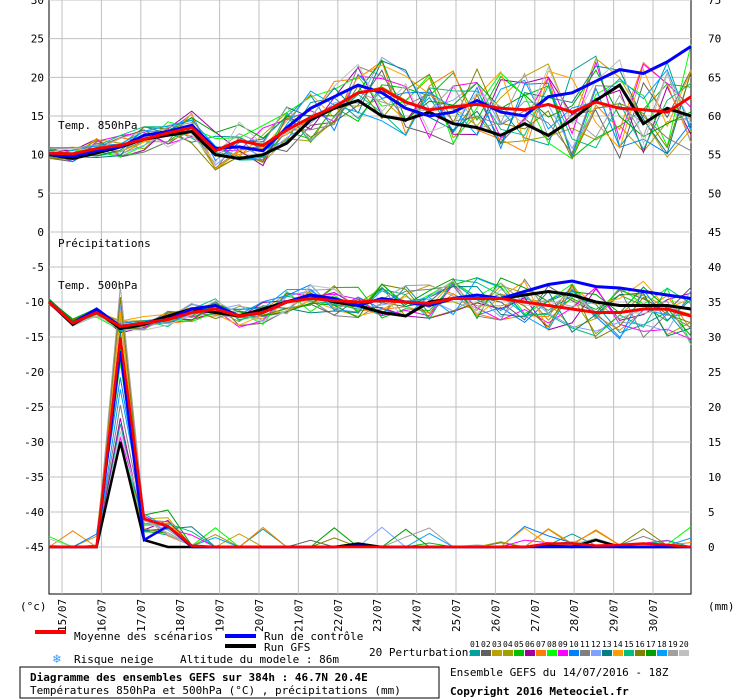  What do you see at coordinates (495, 615) in the screenshot?
I see `date-tick-label: 26/07` at bounding box center [495, 615].